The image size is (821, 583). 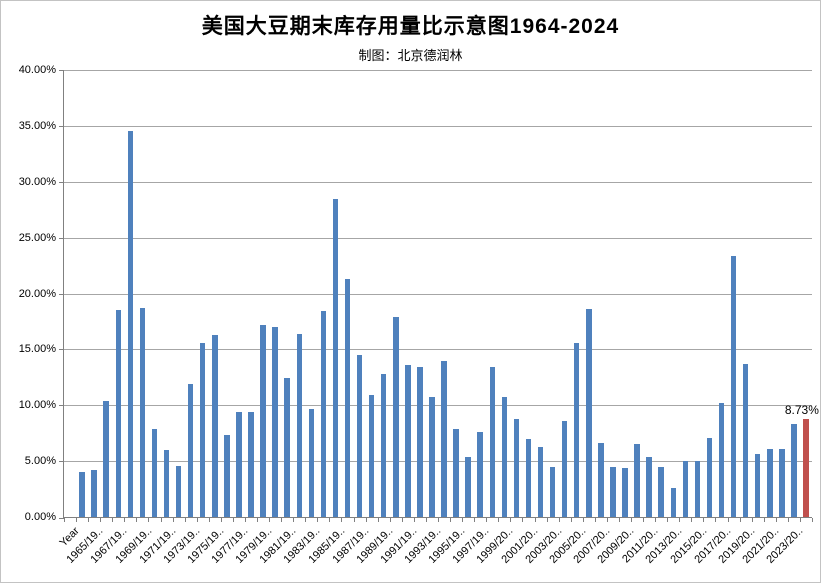 What do you see at coordinates (311, 462) in the screenshot?
I see `bar-1983/1984` at bounding box center [311, 462].